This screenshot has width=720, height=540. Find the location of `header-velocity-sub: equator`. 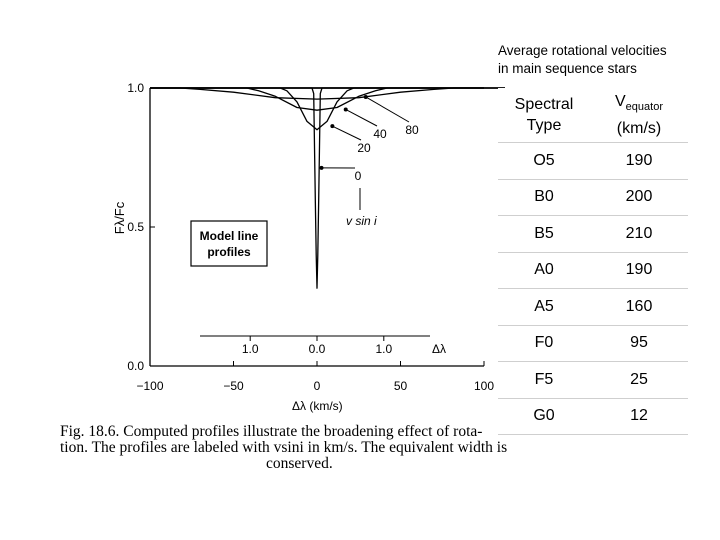

header-velocity-sub: equator is located at coordinates (644, 107).